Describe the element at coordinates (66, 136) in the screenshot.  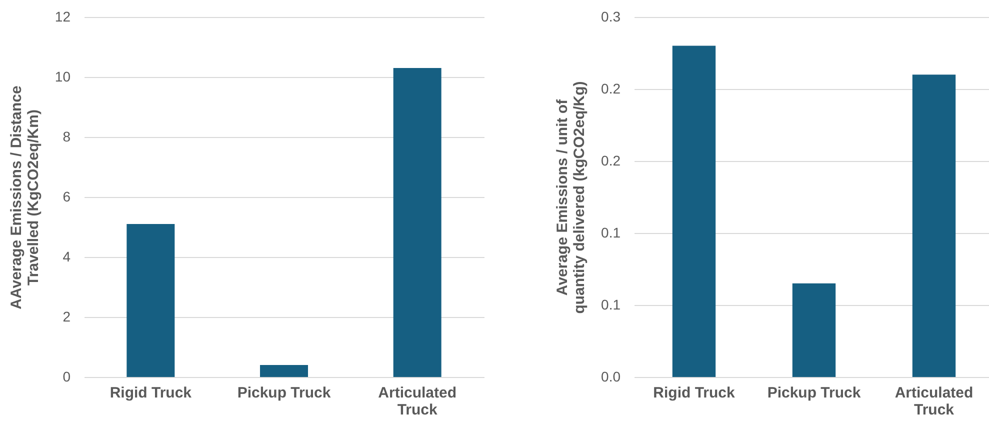
I see `y-tick-label: 8` at that location.